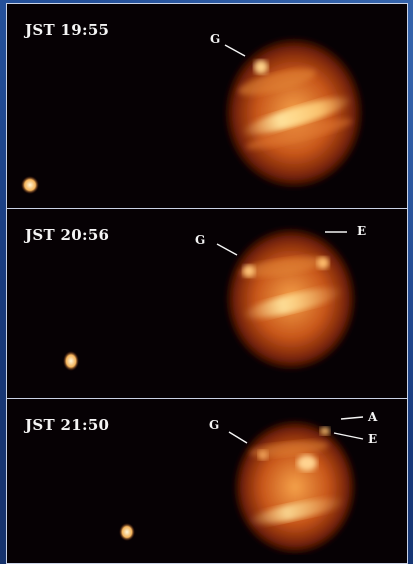 The image size is (413, 564). What do you see at coordinates (67, 425) in the screenshot?
I see `timestamp-label: JST 21:50` at bounding box center [67, 425].